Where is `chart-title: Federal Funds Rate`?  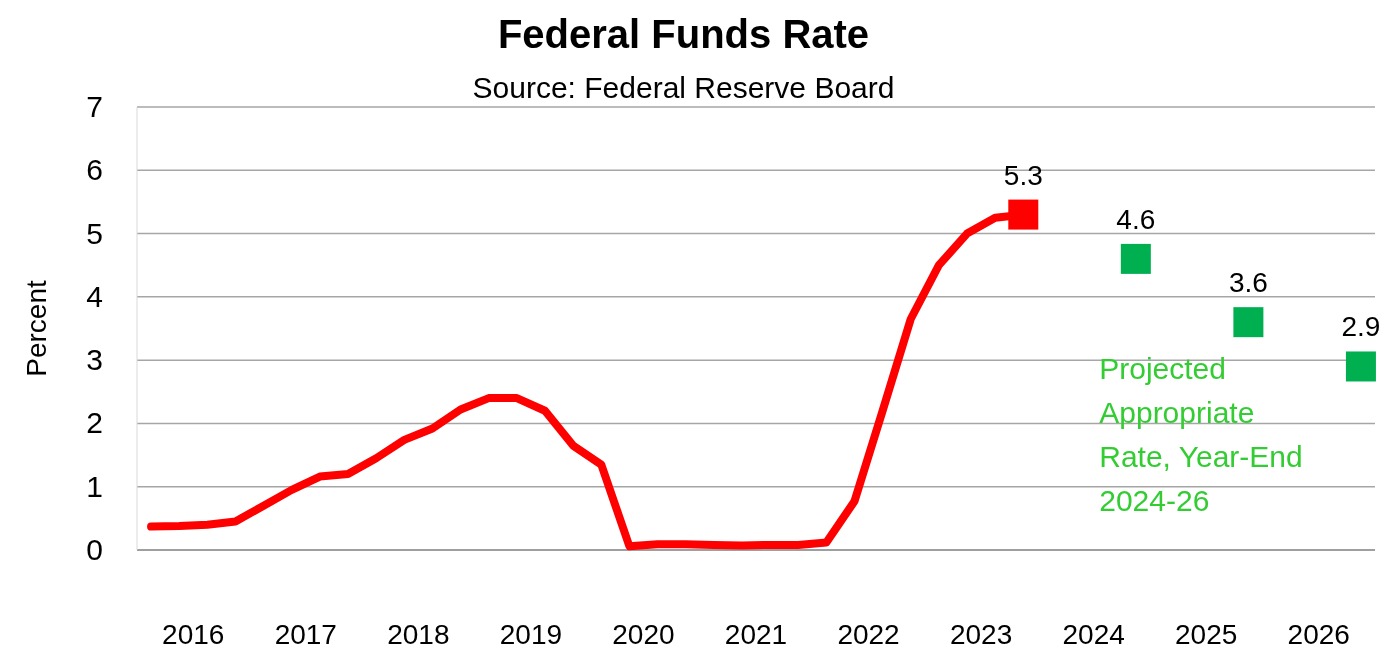 chart-title: Federal Funds Rate is located at coordinates (683, 34).